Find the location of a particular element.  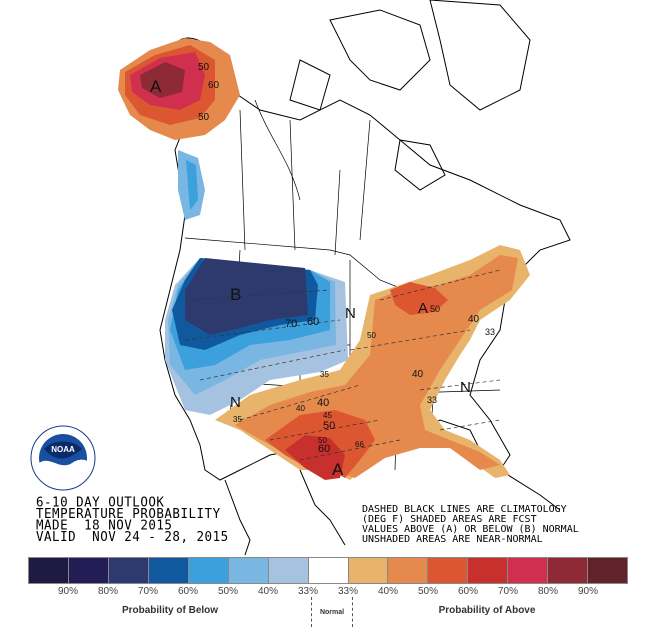

legend-below-tick: 40% is located at coordinates (268, 591).